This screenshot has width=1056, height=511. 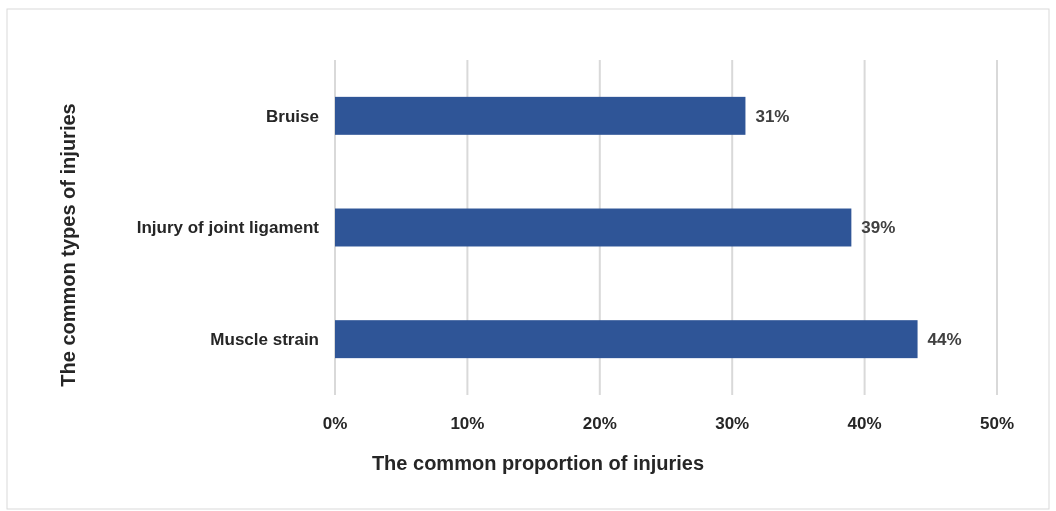 What do you see at coordinates (467, 423) in the screenshot?
I see `x-tick-label: 10%` at bounding box center [467, 423].